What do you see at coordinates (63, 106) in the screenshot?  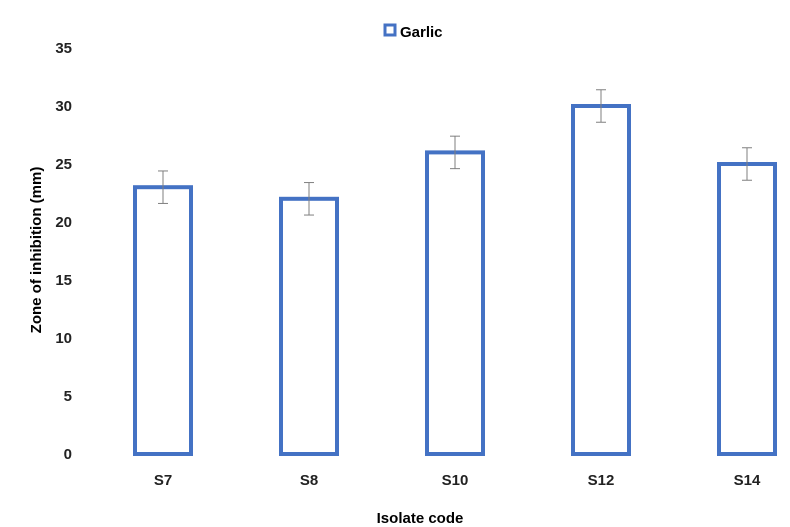 I see `y-tick-label: 30` at bounding box center [63, 106].